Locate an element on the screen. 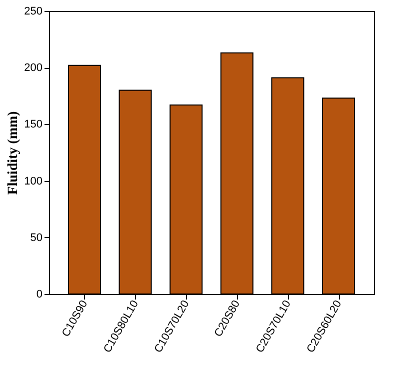  y-tick-label: 150 is located at coordinates (33, 124).